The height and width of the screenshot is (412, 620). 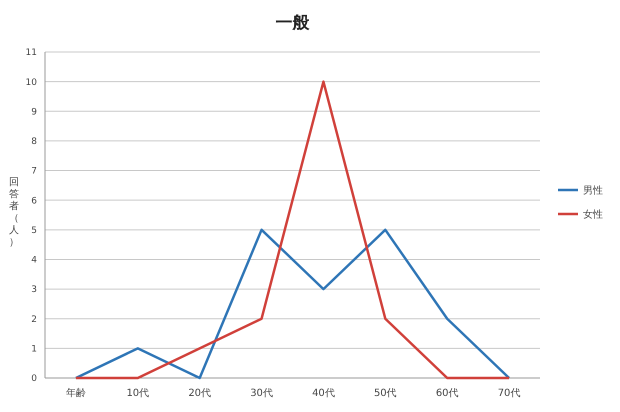 What do you see at coordinates (593, 190) in the screenshot?
I see `legend-label: 男性` at bounding box center [593, 190].